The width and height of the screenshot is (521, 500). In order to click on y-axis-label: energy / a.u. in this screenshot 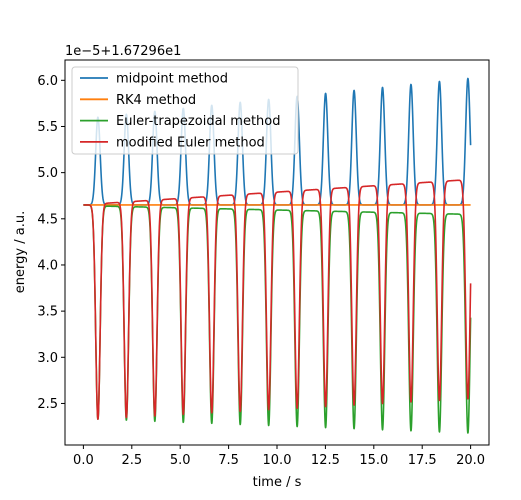, I will do `click(20, 252)`.